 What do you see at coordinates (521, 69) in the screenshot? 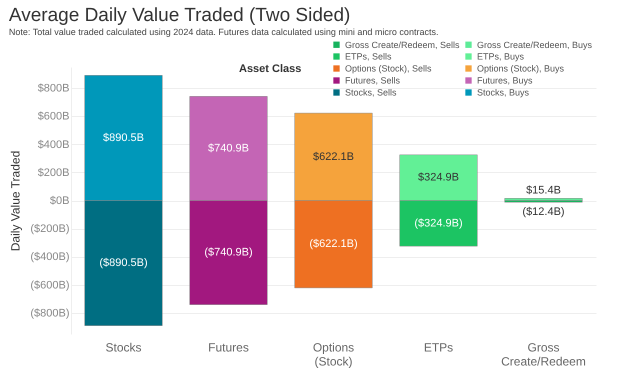
I see `legend-label: Options (Stock), Buys` at bounding box center [521, 69].